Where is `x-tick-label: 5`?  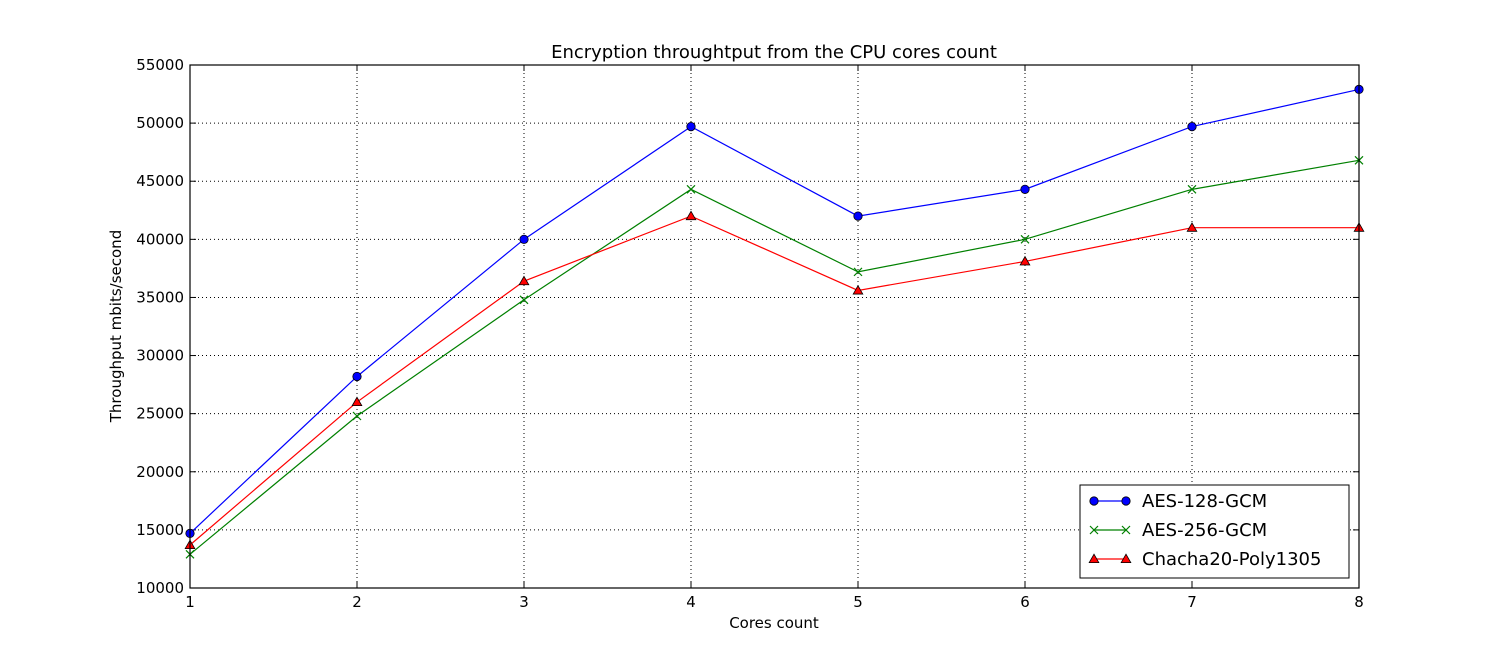 x-tick-label: 5 is located at coordinates (858, 602).